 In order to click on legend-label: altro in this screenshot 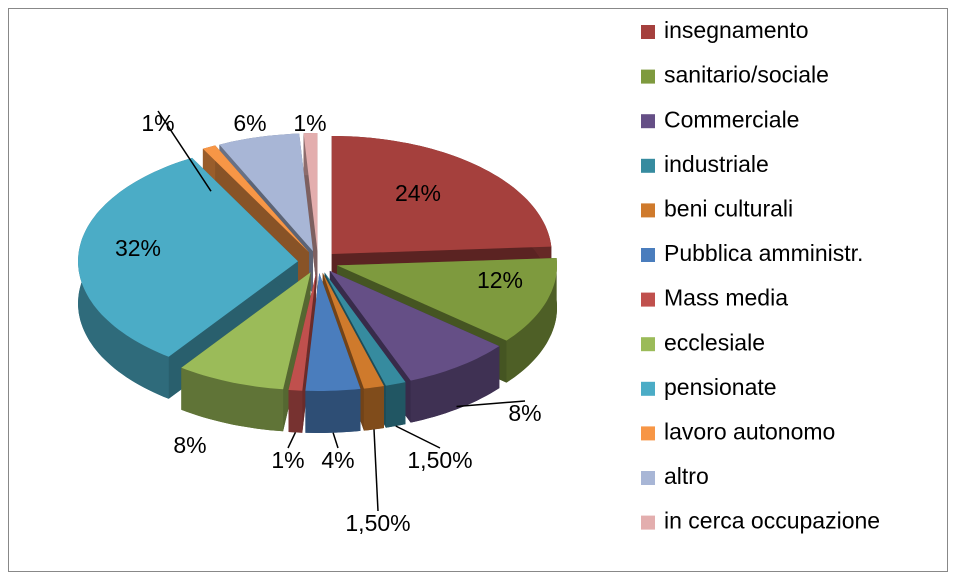, I will do `click(686, 476)`.